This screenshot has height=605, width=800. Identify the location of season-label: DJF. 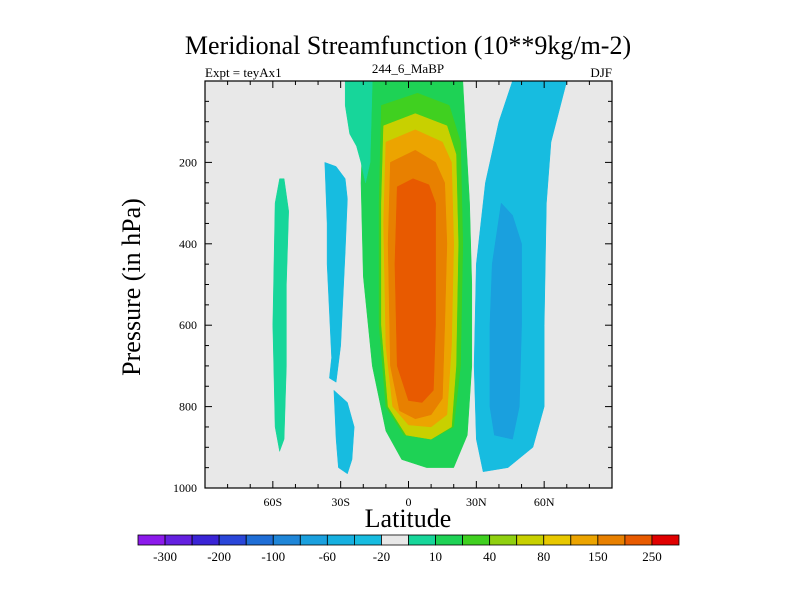
(601, 72).